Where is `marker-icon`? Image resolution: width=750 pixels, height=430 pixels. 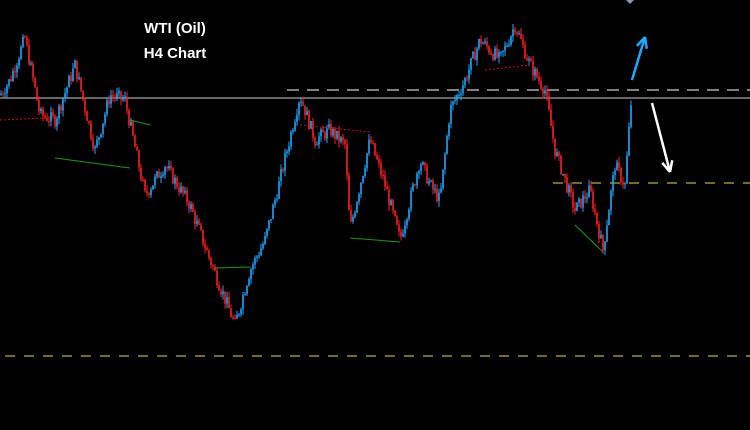 marker-icon is located at coordinates (630, 2).